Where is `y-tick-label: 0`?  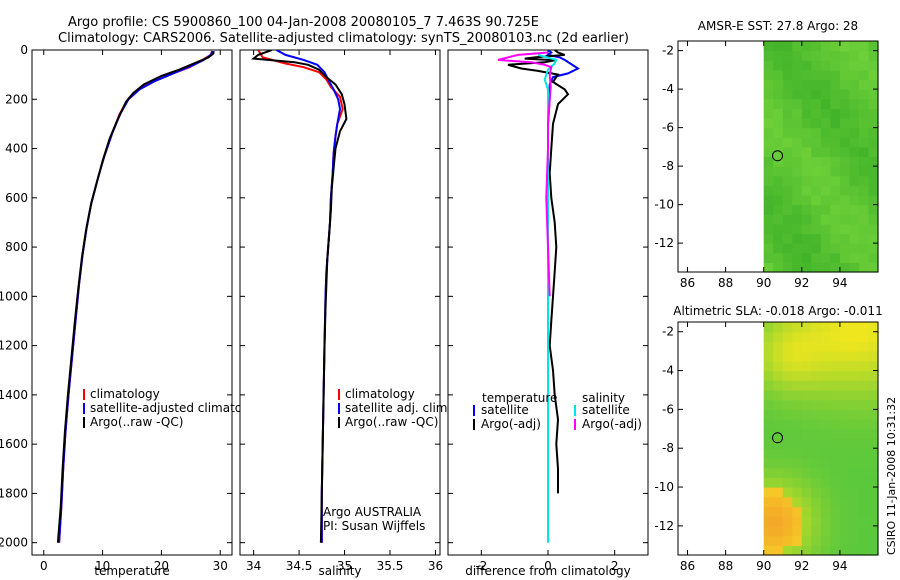
y-tick-label: 0 is located at coordinates (24, 50).